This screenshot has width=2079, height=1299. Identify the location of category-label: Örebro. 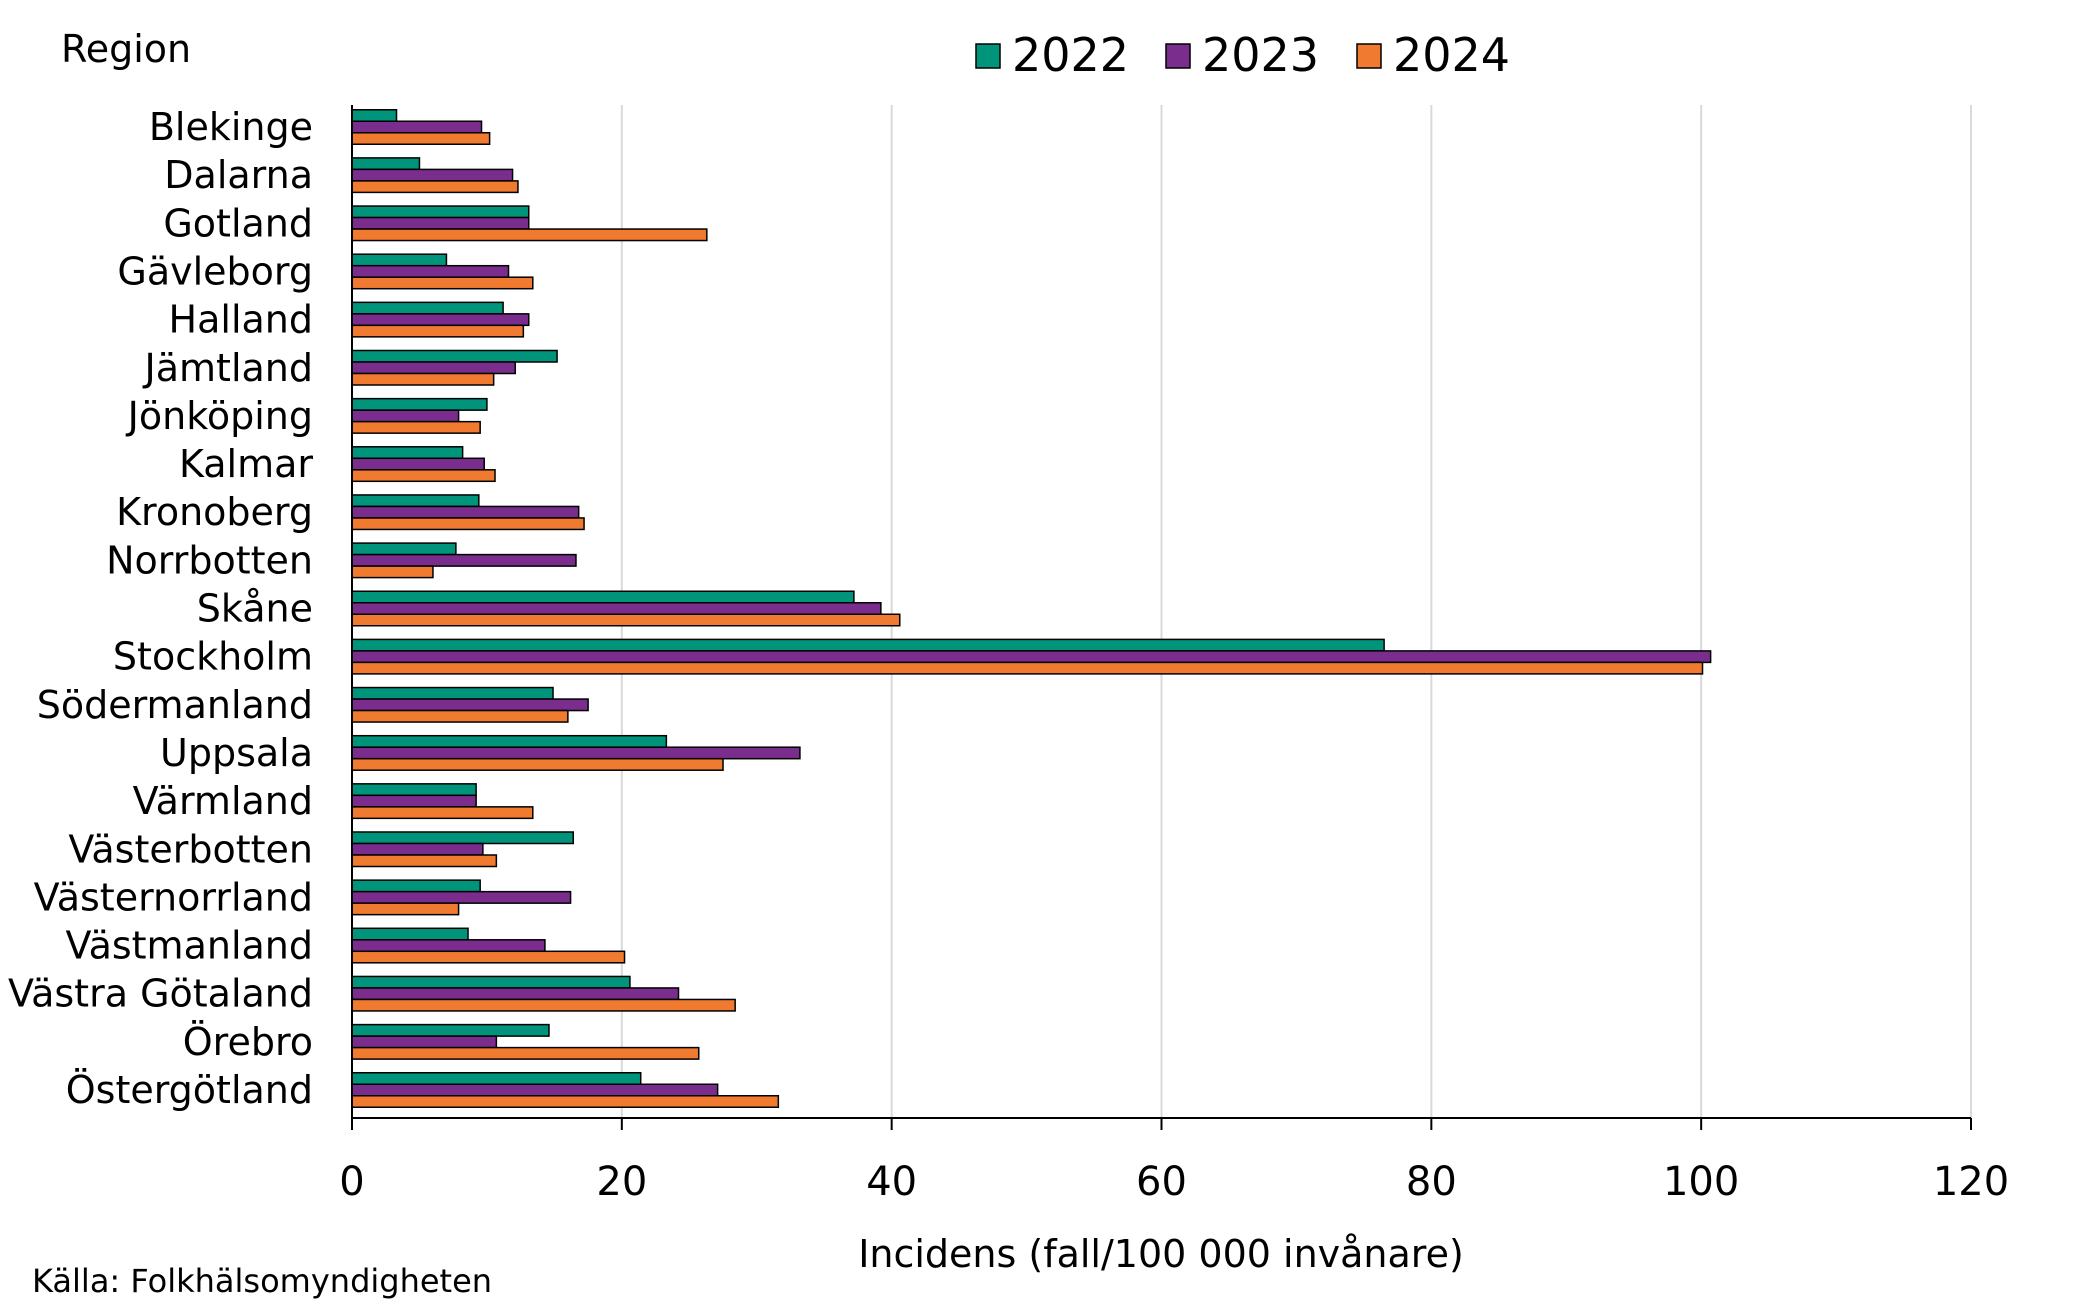
(248, 1042).